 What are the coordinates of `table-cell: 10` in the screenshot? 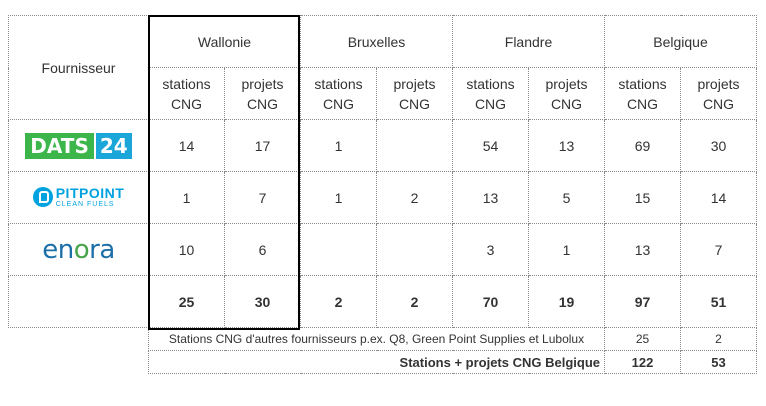 It's located at (186, 249).